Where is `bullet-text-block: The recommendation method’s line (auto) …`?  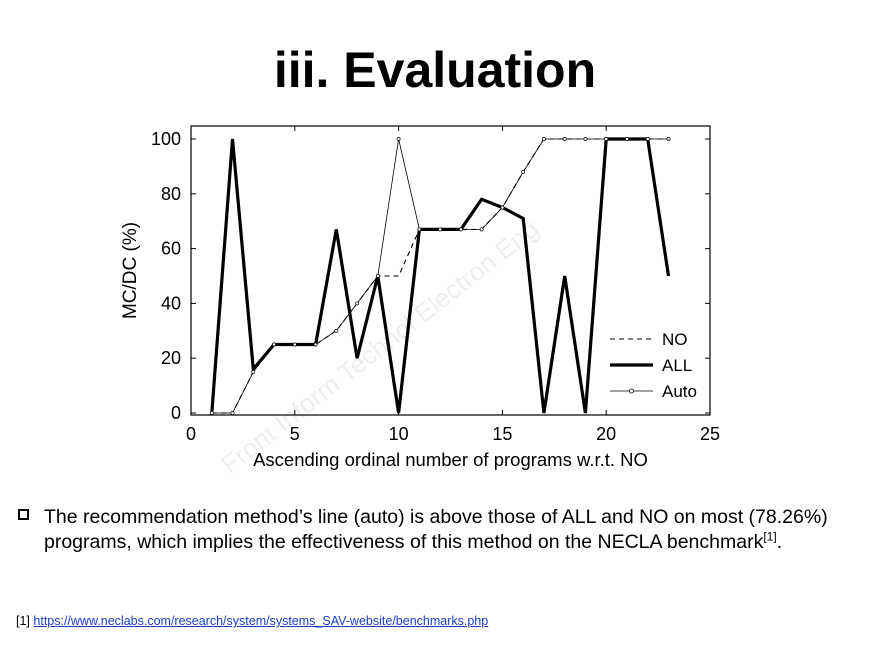 bullet-text-block: The recommendation method’s line (auto) … is located at coordinates (428, 529).